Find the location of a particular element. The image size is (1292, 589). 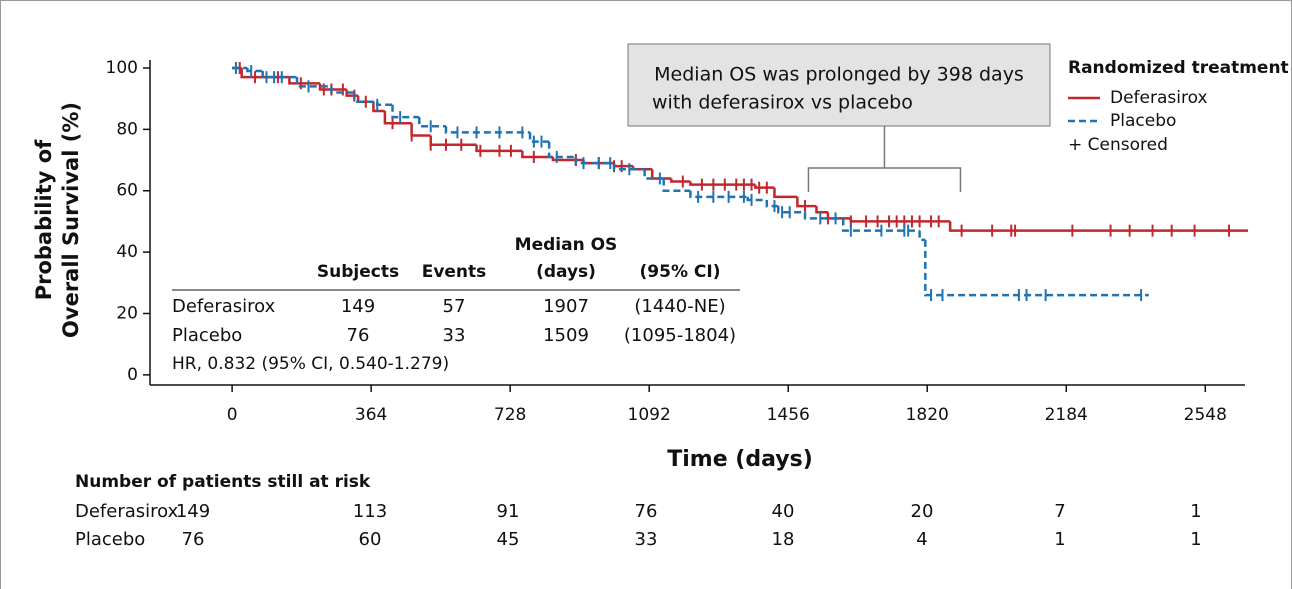

summary-header: (days) is located at coordinates (566, 272).